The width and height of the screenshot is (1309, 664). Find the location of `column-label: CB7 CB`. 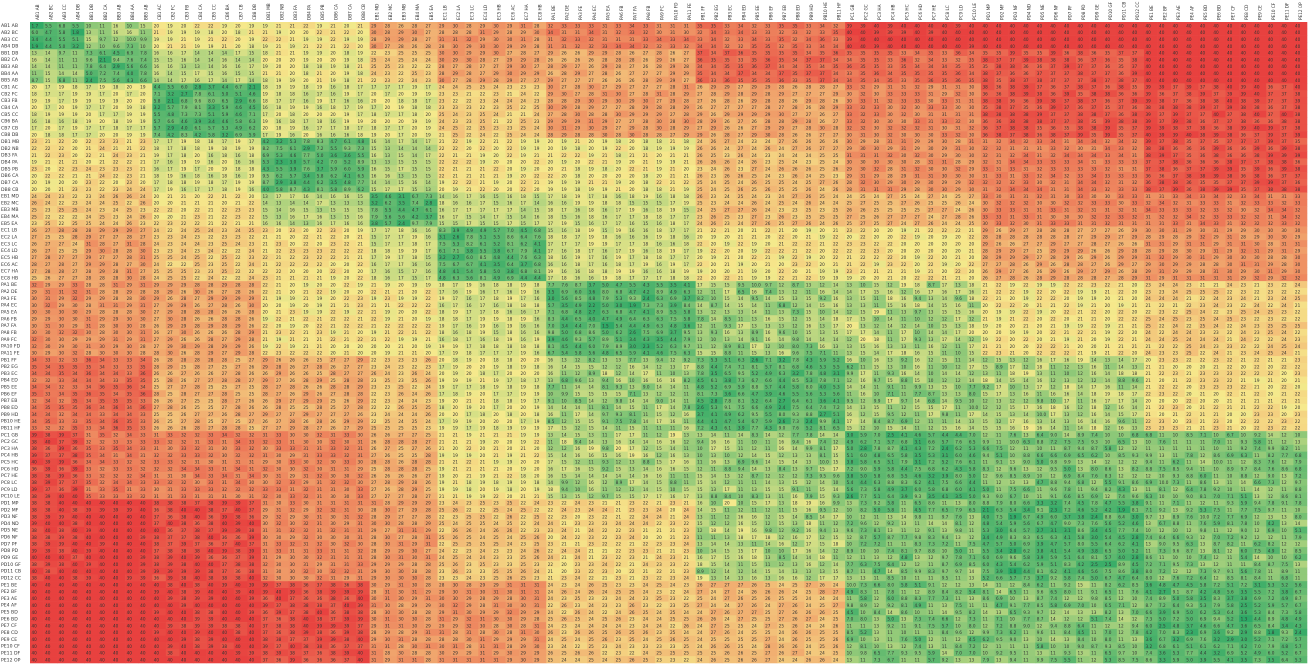

column-label: CB7 CB is located at coordinates (241, 12).